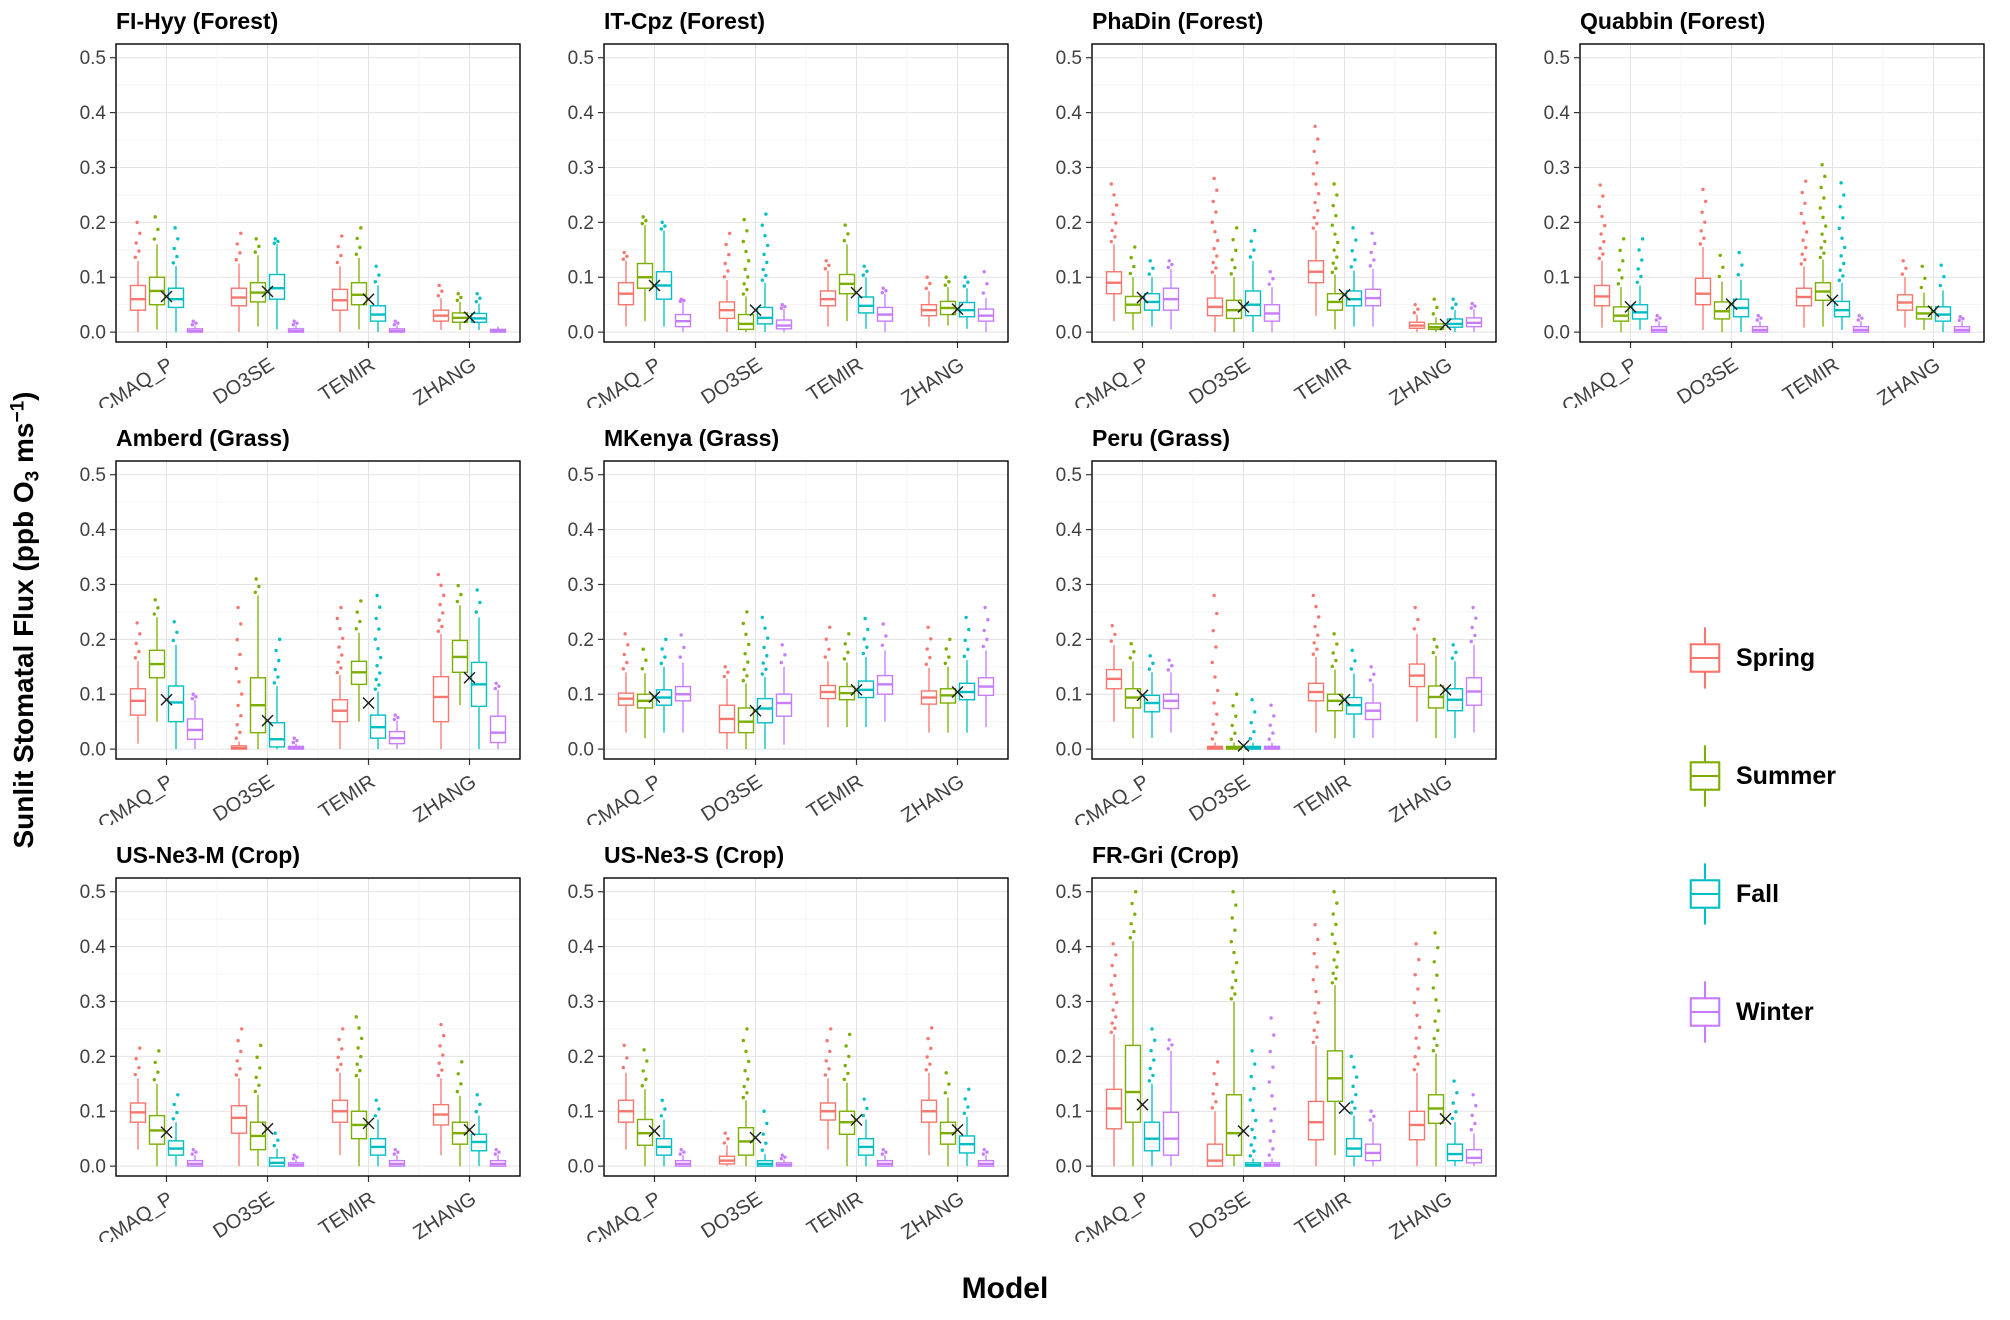 The height and width of the screenshot is (1320, 2010). Describe the element at coordinates (1845, 1012) in the screenshot. I see `legend-item-winter: Winter` at that location.